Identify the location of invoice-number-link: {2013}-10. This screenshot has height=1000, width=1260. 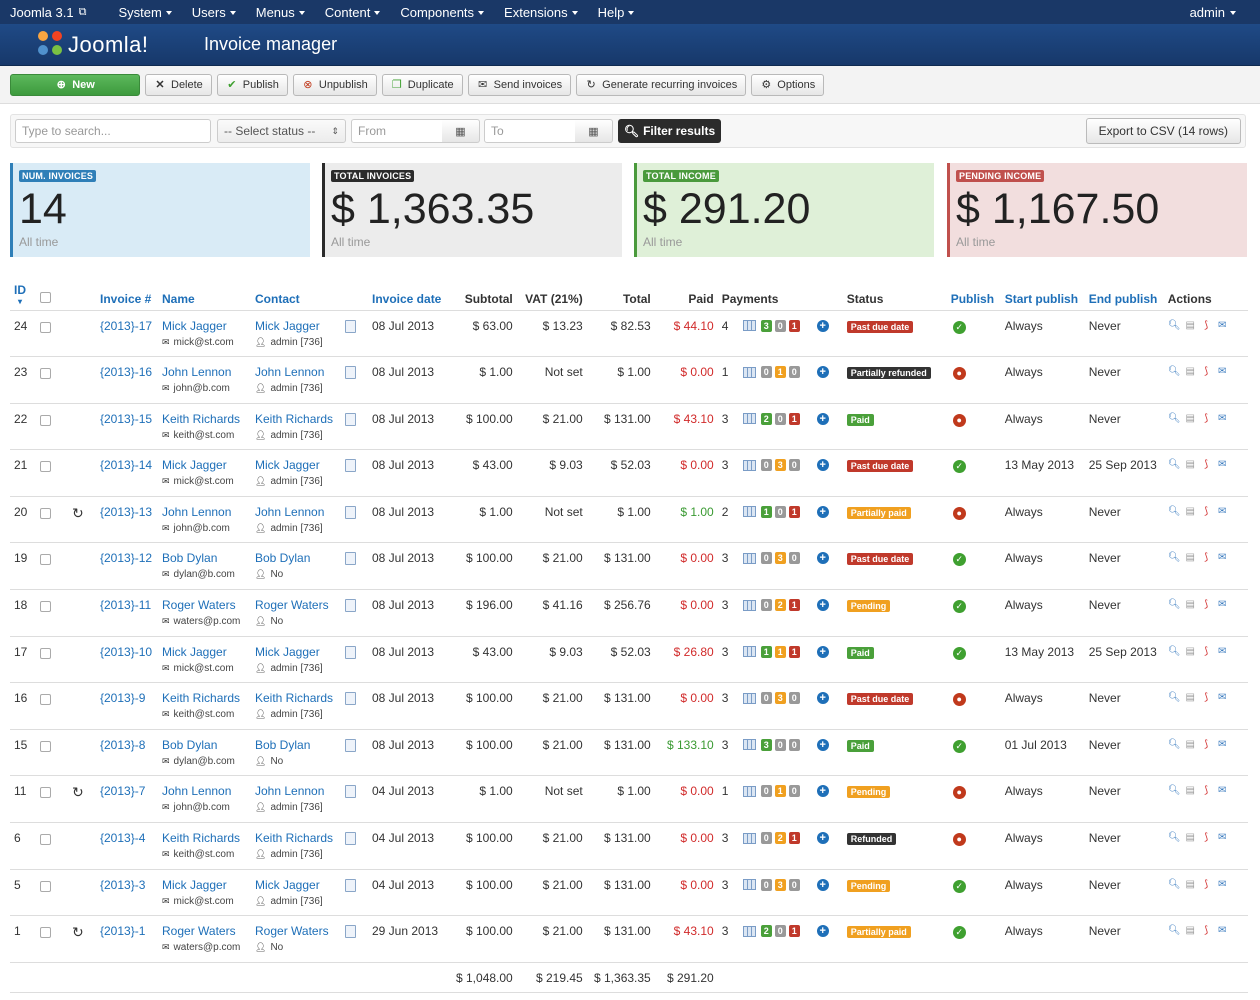
(126, 651).